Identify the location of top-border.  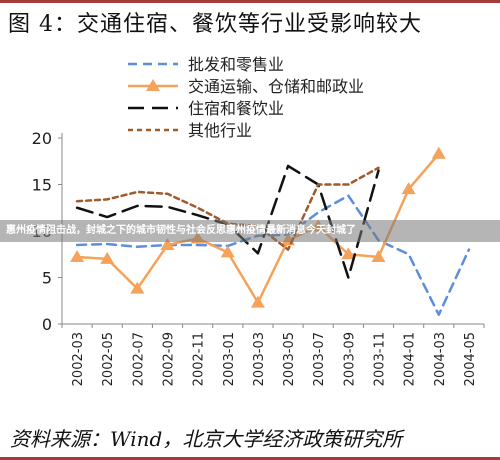
(250, 1).